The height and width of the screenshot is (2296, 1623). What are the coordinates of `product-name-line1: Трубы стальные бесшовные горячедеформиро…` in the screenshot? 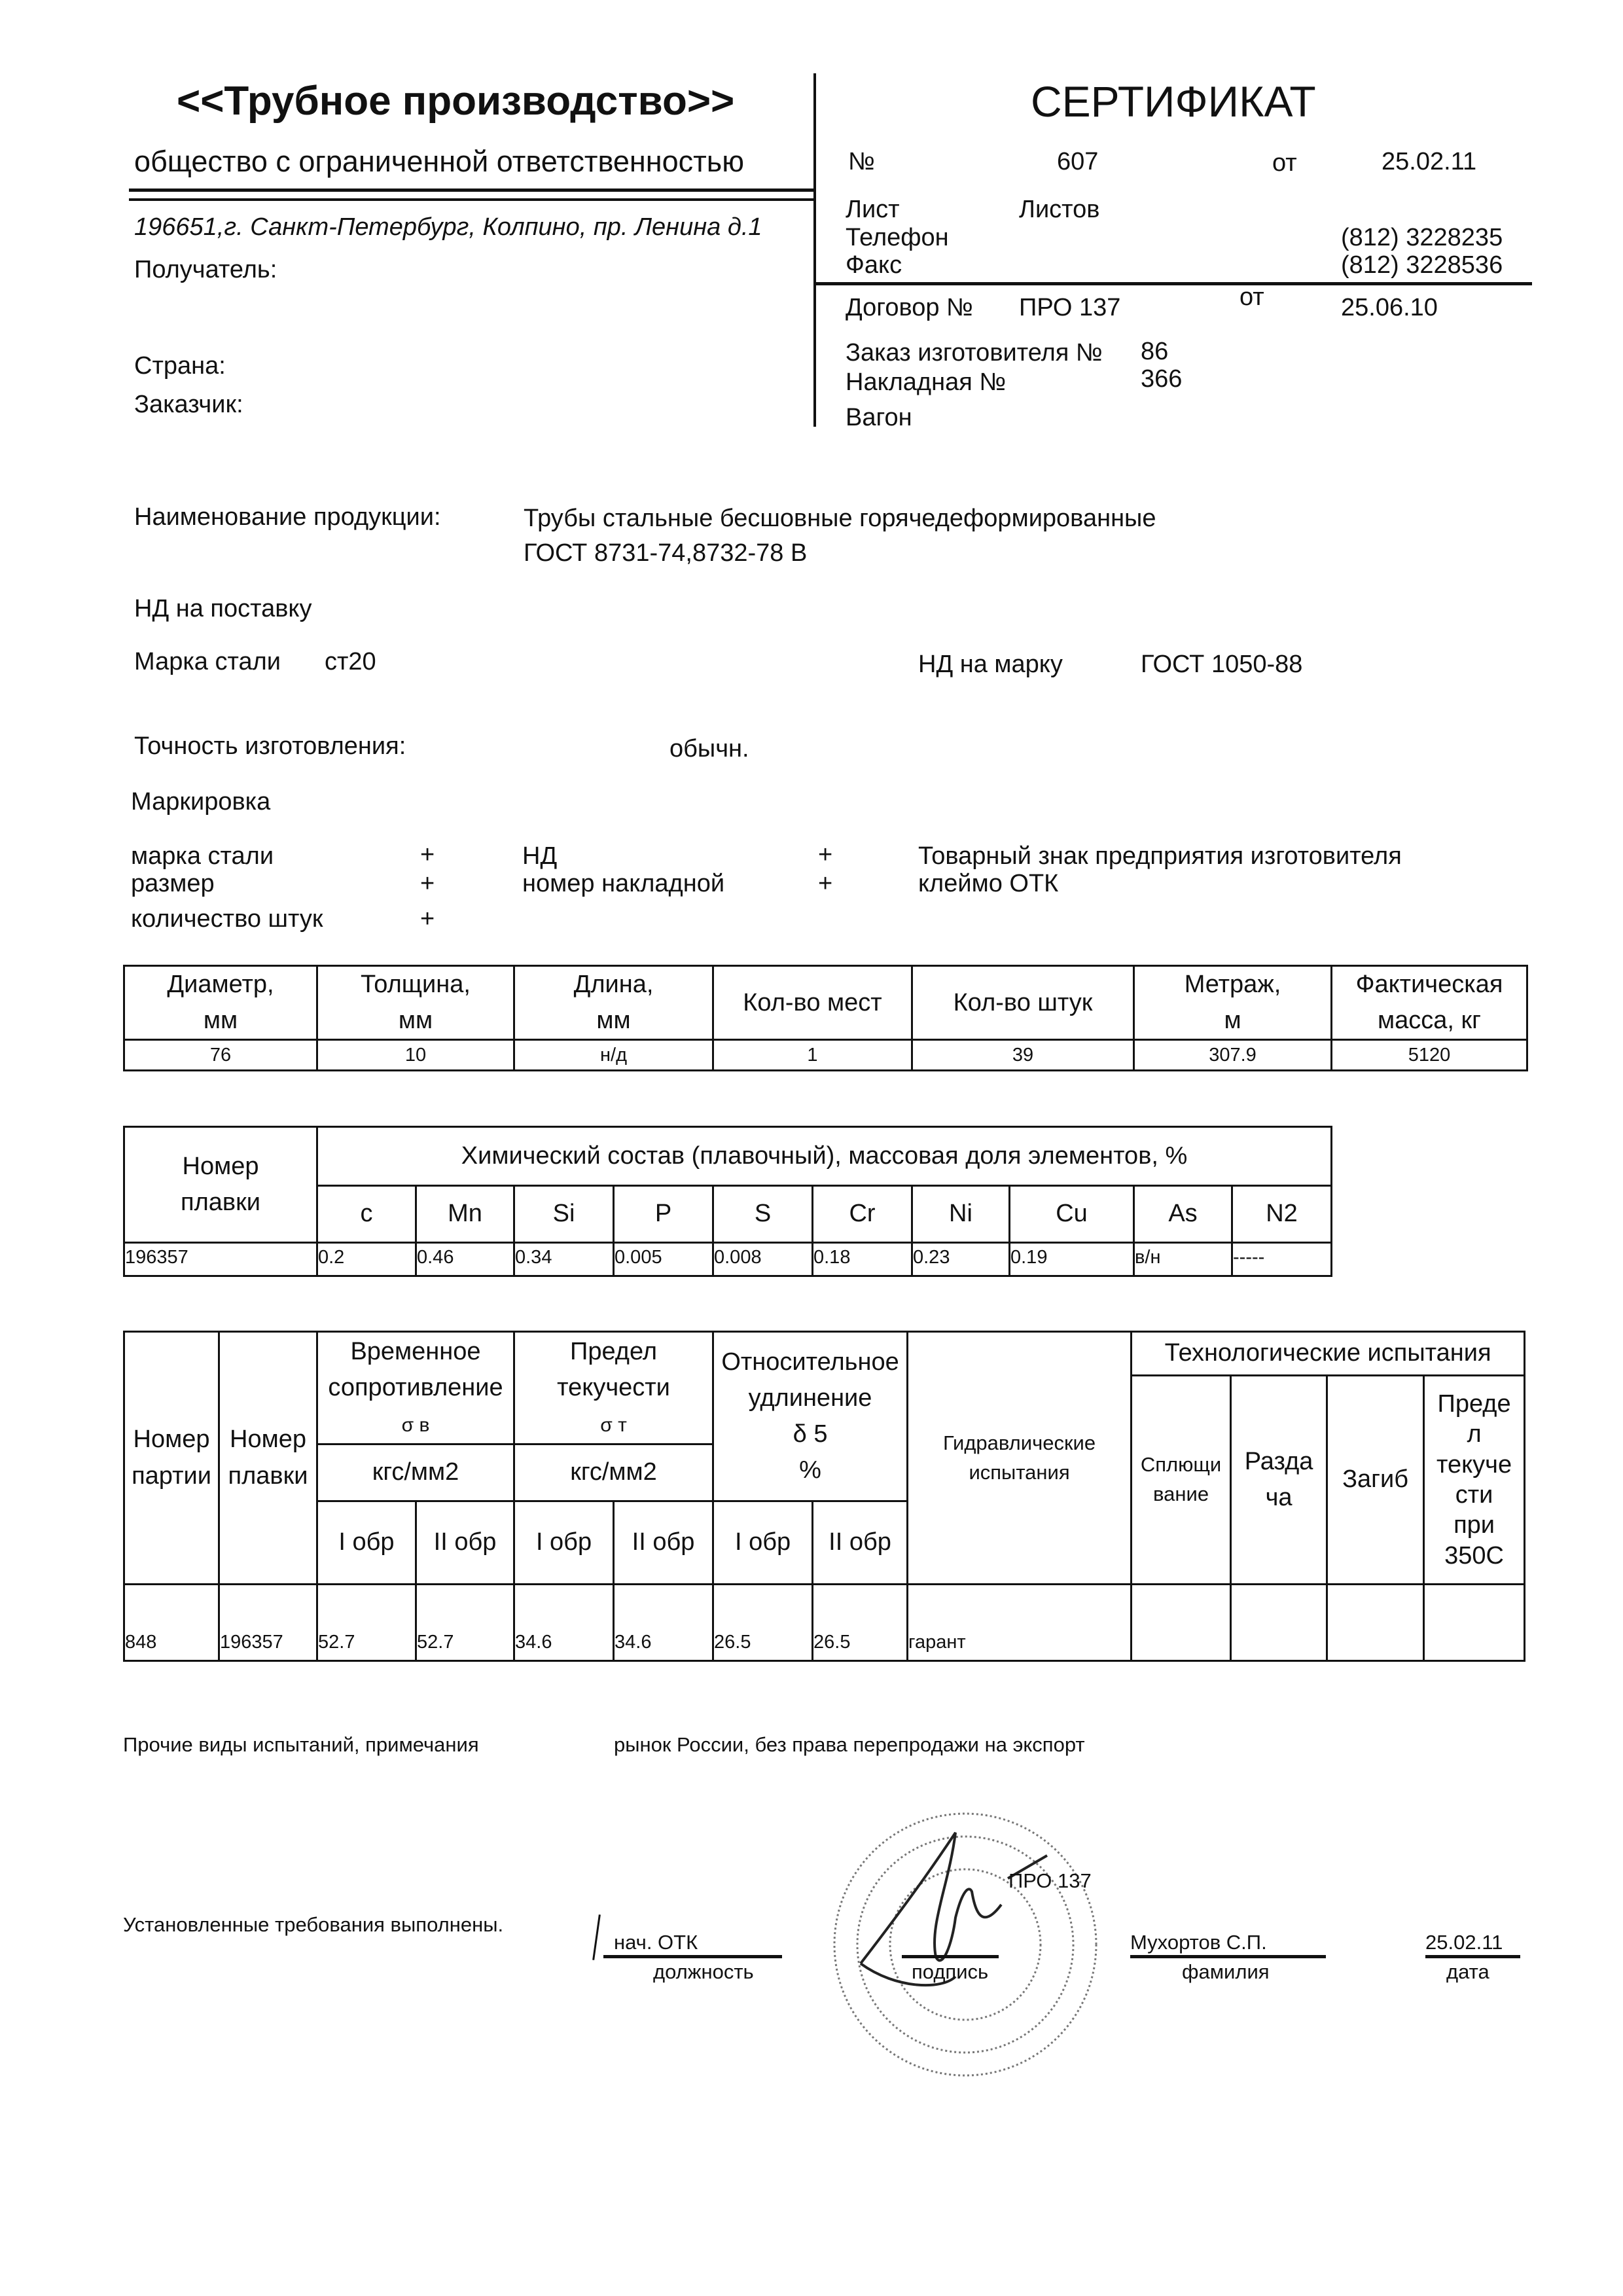 It's located at (840, 518).